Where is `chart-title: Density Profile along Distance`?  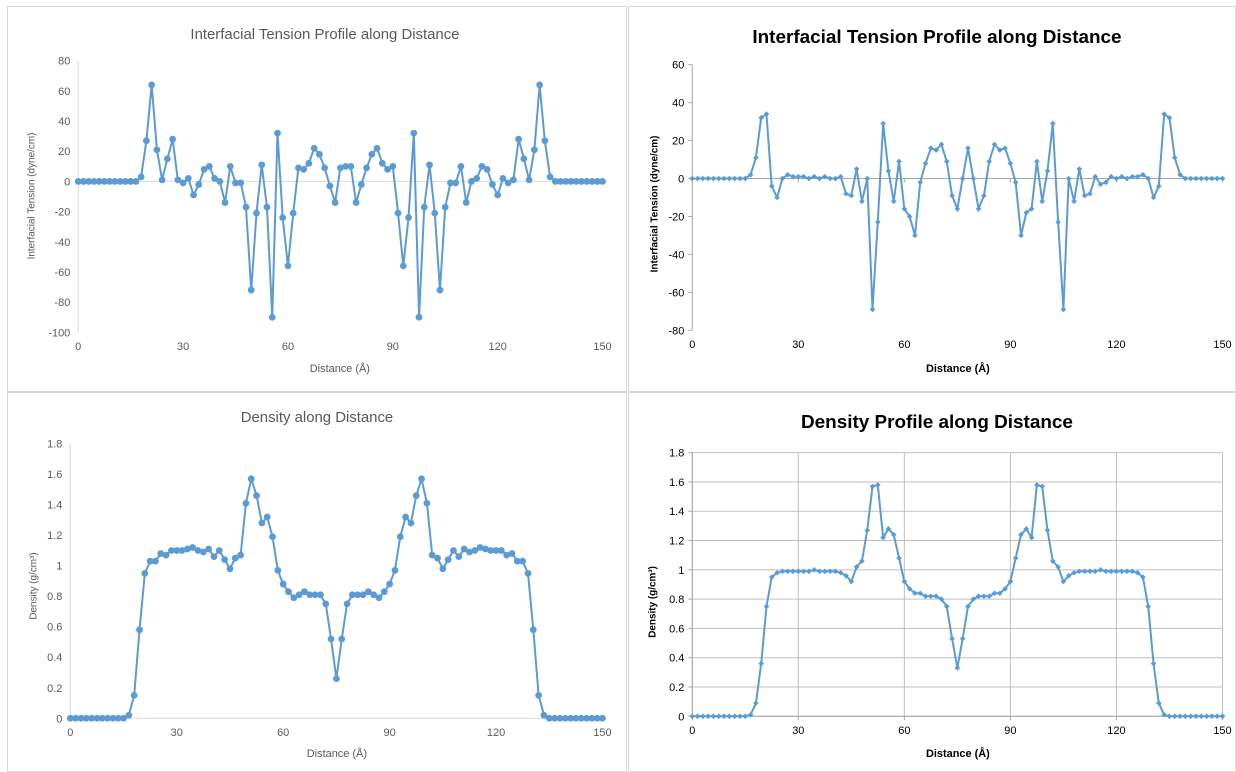 chart-title: Density Profile along Distance is located at coordinates (937, 422).